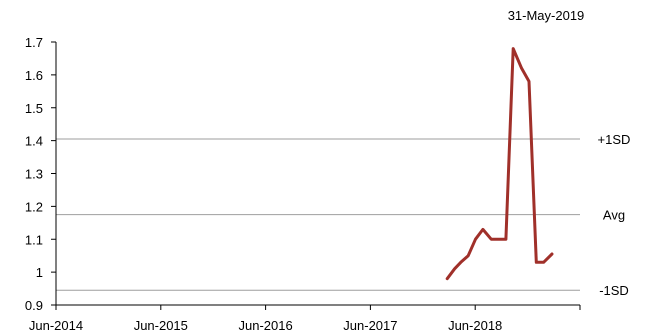 The height and width of the screenshot is (336, 652). I want to click on y-tick-label-2: 1, so click(39, 272).